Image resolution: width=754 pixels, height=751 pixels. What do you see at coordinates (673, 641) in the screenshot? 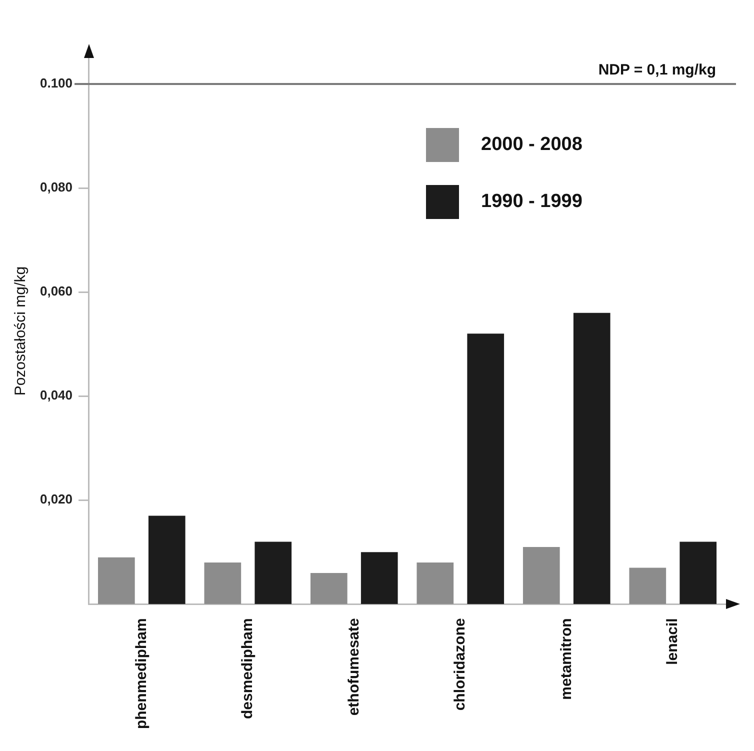
I see `x-tick-label: lenacil` at bounding box center [673, 641].